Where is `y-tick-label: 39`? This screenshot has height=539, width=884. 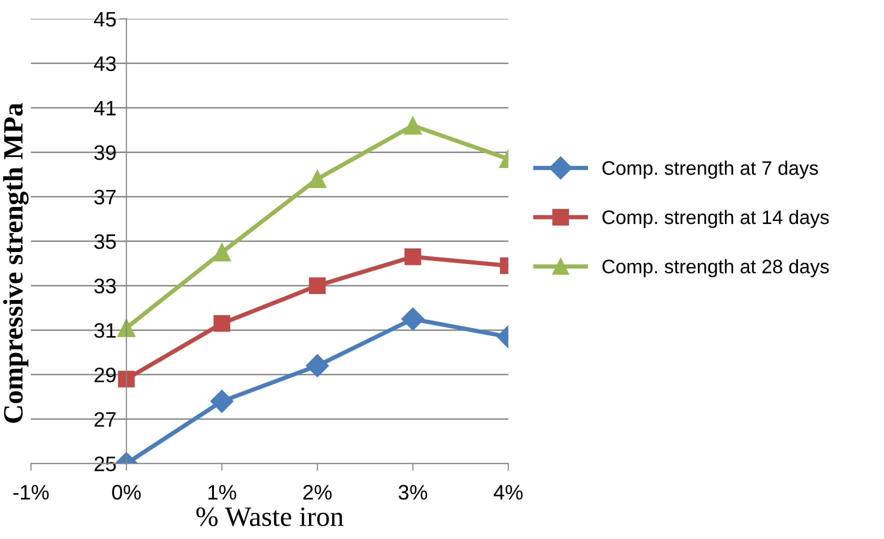 y-tick-label: 39 is located at coordinates (105, 152).